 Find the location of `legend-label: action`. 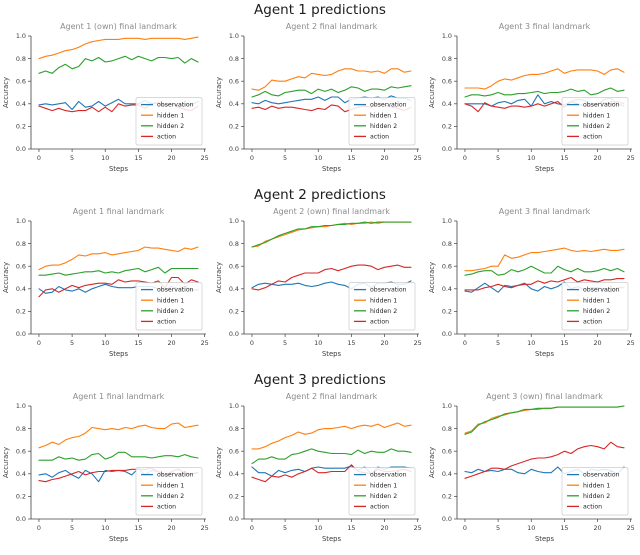

legend-label: action is located at coordinates (166, 322).